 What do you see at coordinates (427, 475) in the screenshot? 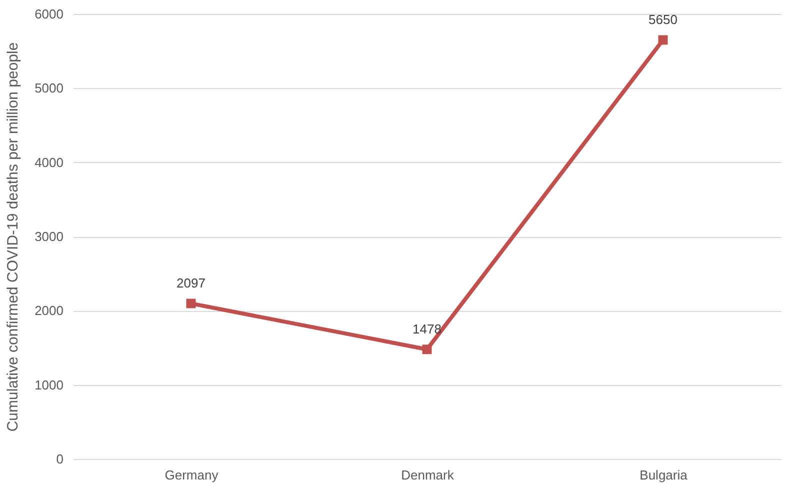
I see `x-tick-label: Denmark` at bounding box center [427, 475].